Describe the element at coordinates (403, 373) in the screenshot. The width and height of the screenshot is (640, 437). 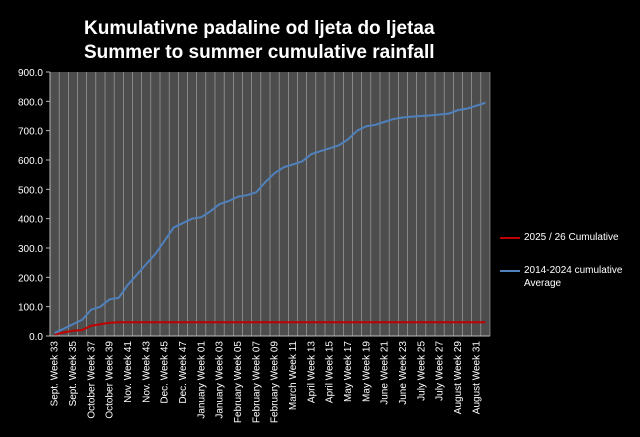
I see `x-tick-label: June Week 23` at that location.